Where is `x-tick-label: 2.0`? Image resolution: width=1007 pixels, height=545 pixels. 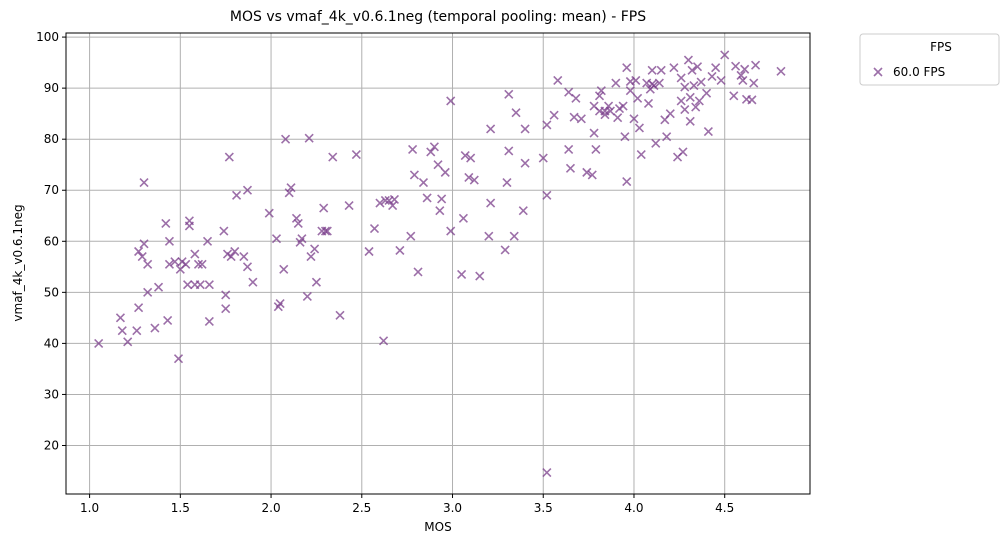 x-tick-label: 2.0 is located at coordinates (271, 508).